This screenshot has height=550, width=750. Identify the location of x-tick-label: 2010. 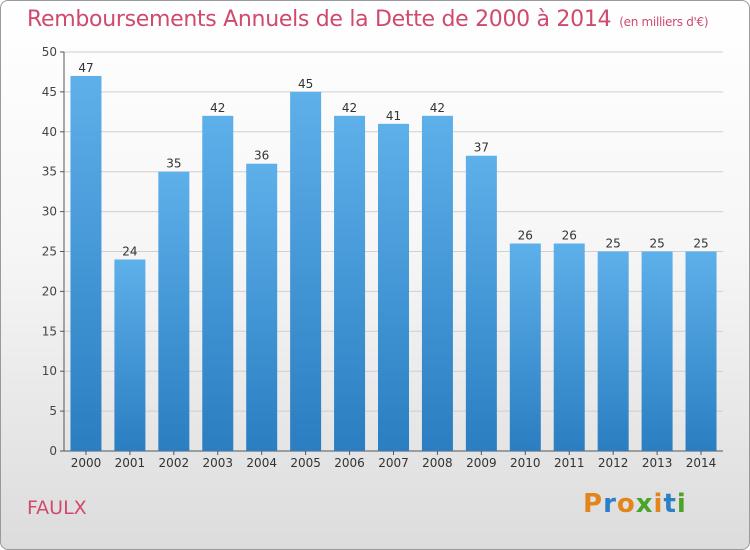
(525, 463).